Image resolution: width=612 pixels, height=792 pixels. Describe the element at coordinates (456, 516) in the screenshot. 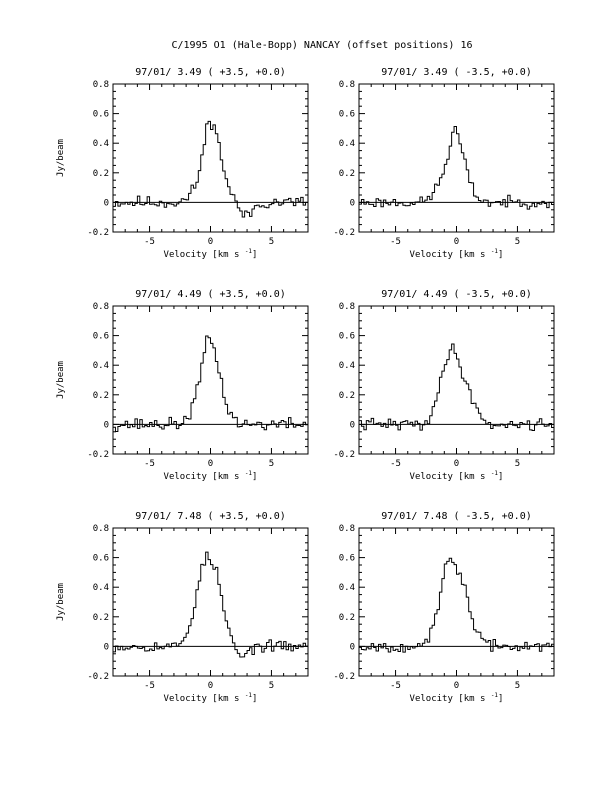

I see `panel-title: 97/01/ 7.48 ( -3.5, +0.0)` at that location.